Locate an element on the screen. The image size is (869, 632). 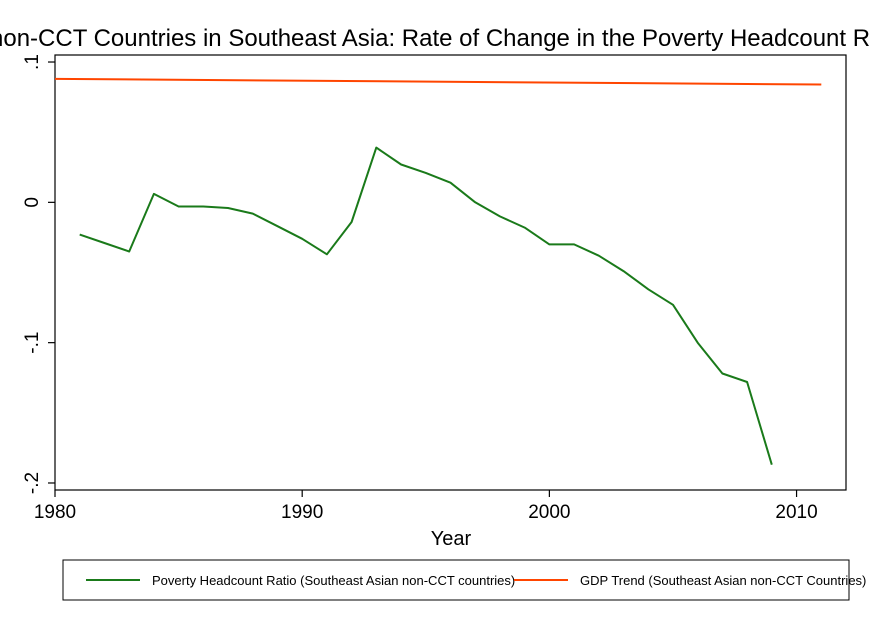
series-line-gdp-trend is located at coordinates (438, 81).